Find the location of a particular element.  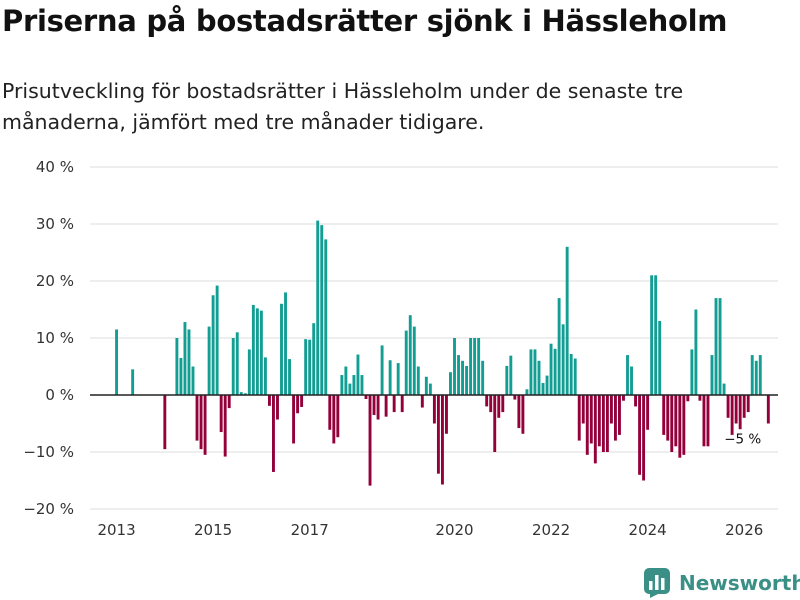

x-tick-label: 2026 is located at coordinates (744, 530).